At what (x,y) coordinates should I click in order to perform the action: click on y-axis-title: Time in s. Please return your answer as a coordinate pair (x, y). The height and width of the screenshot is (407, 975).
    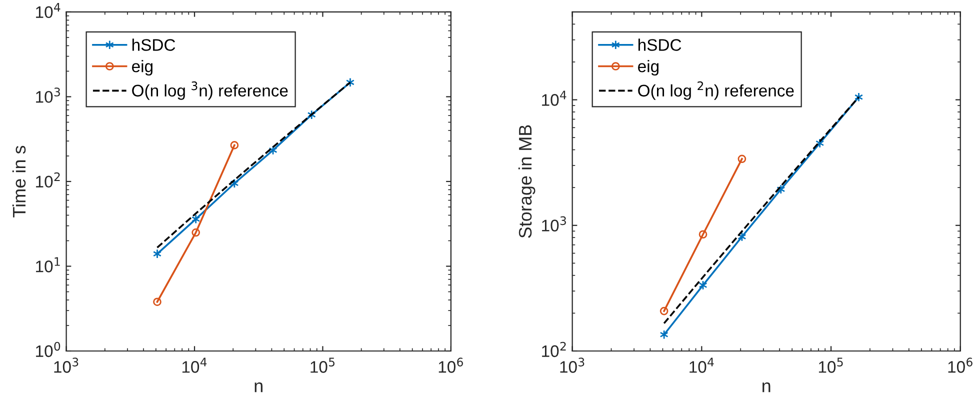
    Looking at the image, I should click on (19, 182).